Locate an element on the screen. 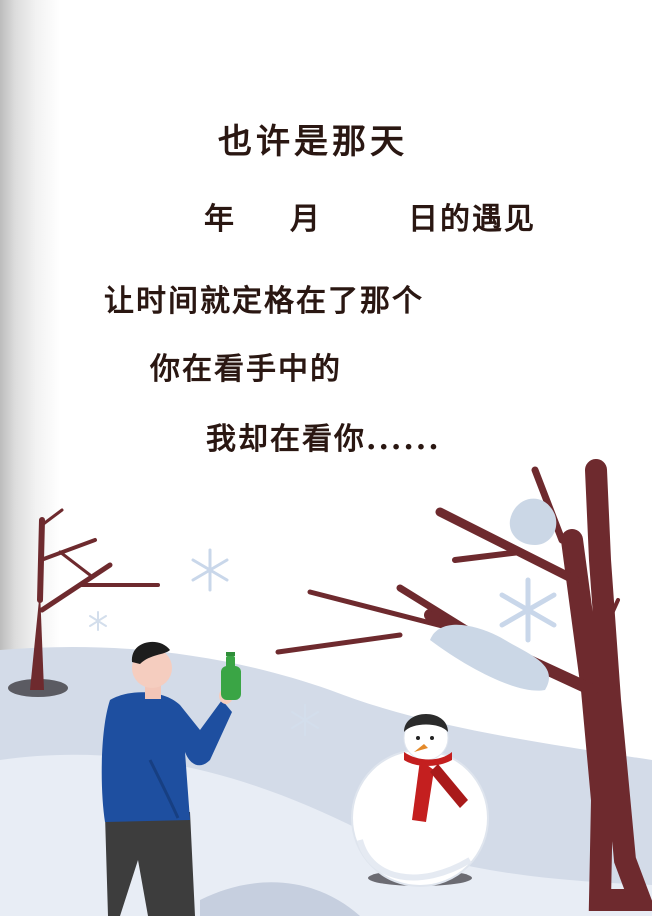  person-icon is located at coordinates (171, 778).